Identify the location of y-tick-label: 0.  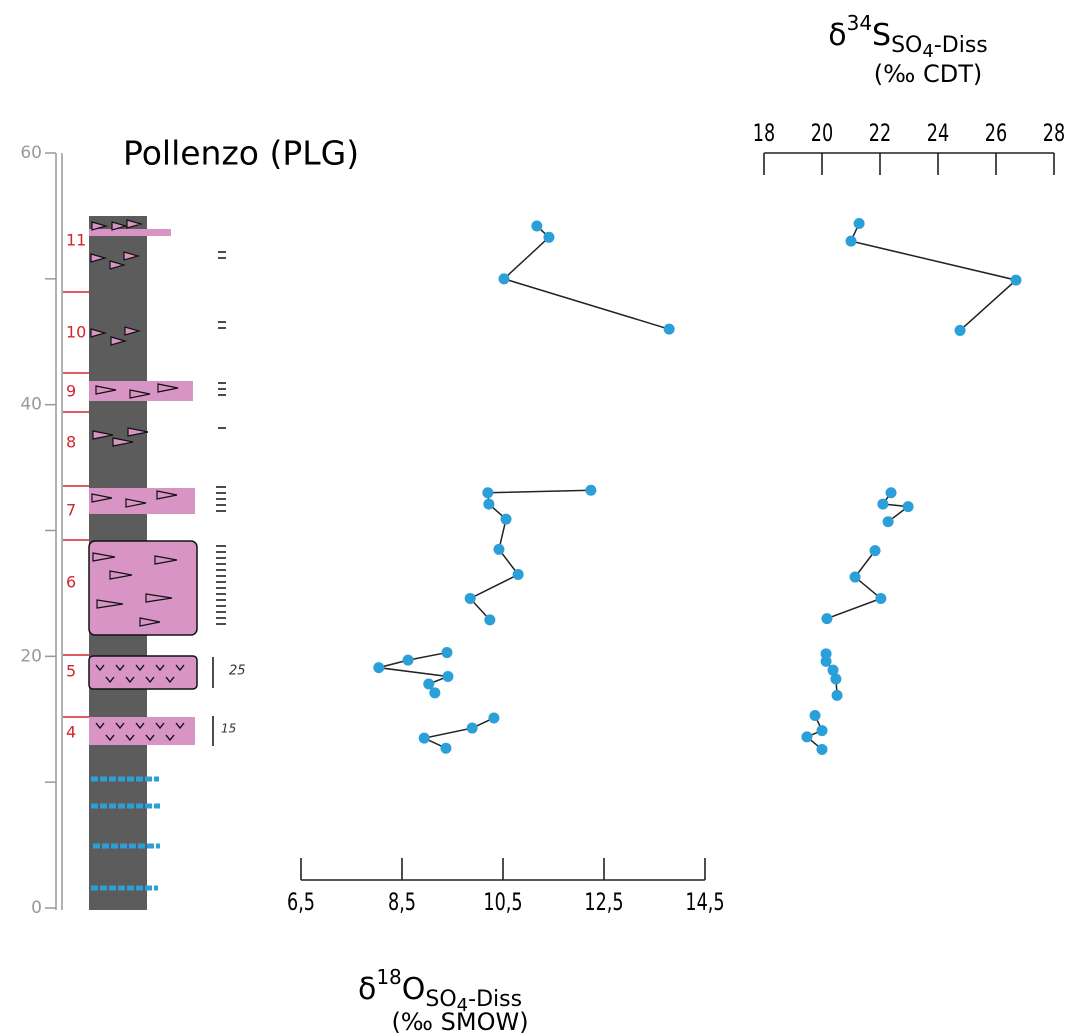
(36, 908).